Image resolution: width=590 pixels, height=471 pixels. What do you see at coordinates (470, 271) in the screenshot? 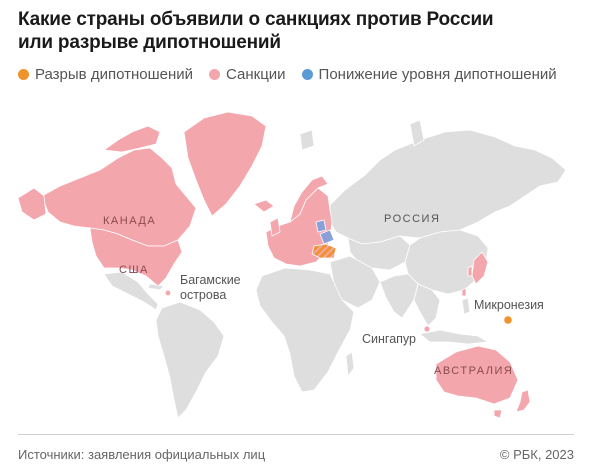
I see `south-korea-shape` at bounding box center [470, 271].